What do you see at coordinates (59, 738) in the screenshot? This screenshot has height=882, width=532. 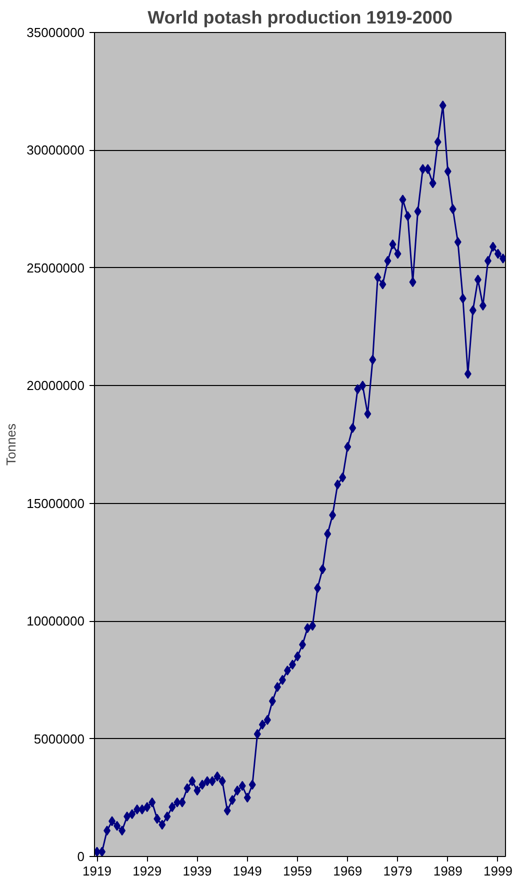 I see `y-tick-label: 5000000` at bounding box center [59, 738].